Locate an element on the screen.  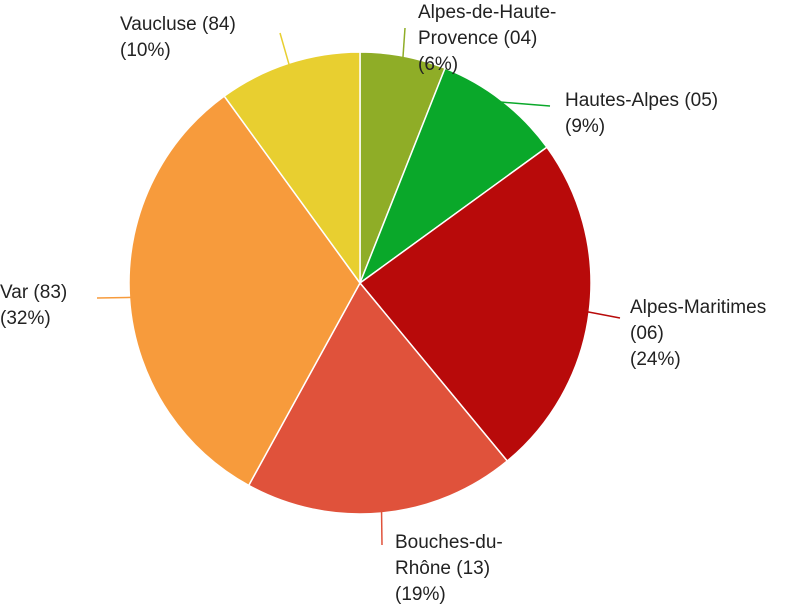
value-label: (24%) is located at coordinates (655, 359).